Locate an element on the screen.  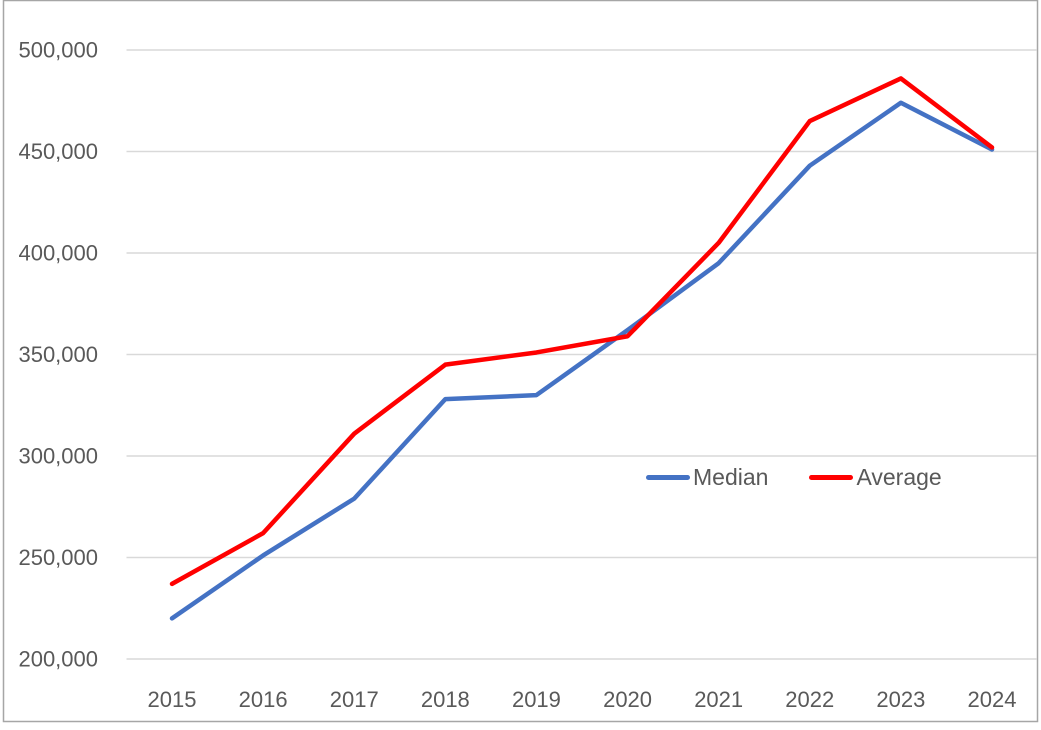
x-axis-tick-label: 2018 is located at coordinates (445, 699).